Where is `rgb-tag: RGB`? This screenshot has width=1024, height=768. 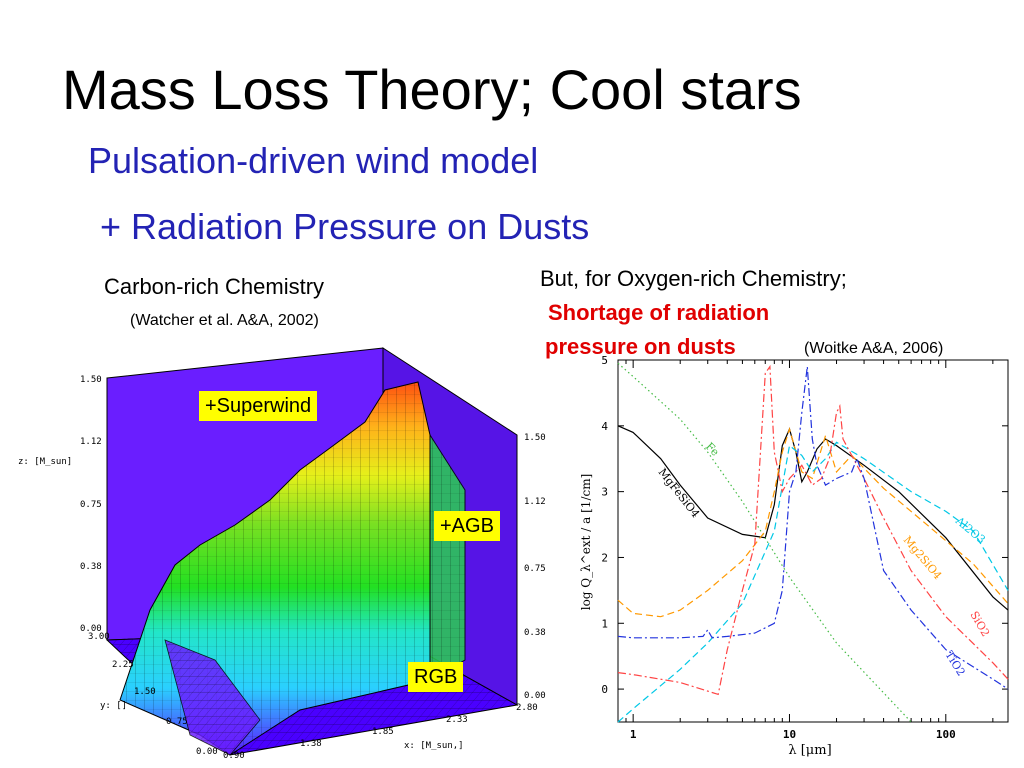
rgb-tag: RGB is located at coordinates (436, 677).